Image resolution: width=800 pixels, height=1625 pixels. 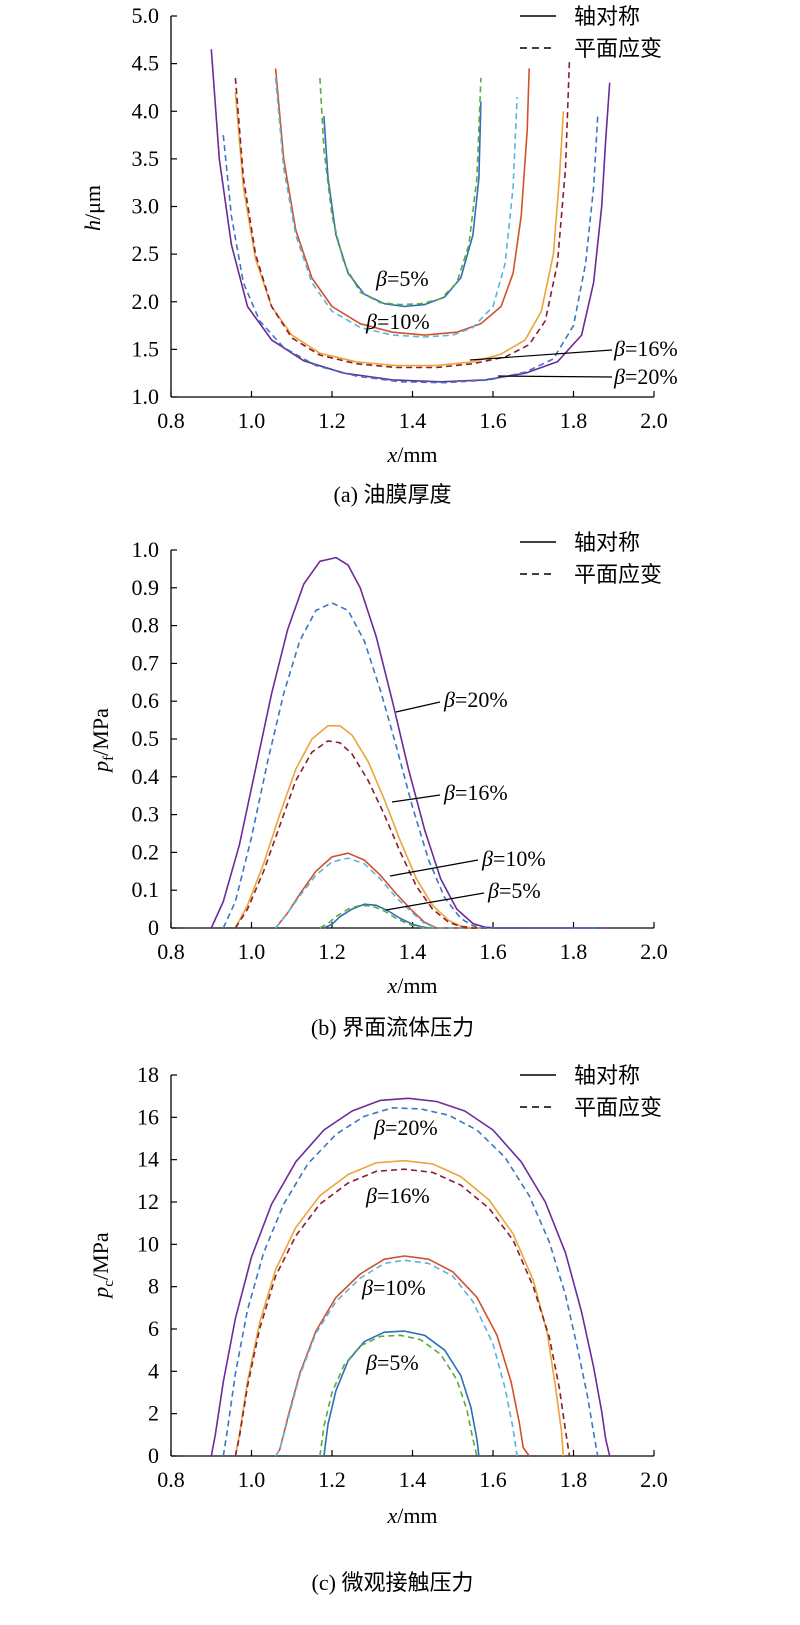 I want to click on y-tick-label: 16, so click(x=148, y=1116).